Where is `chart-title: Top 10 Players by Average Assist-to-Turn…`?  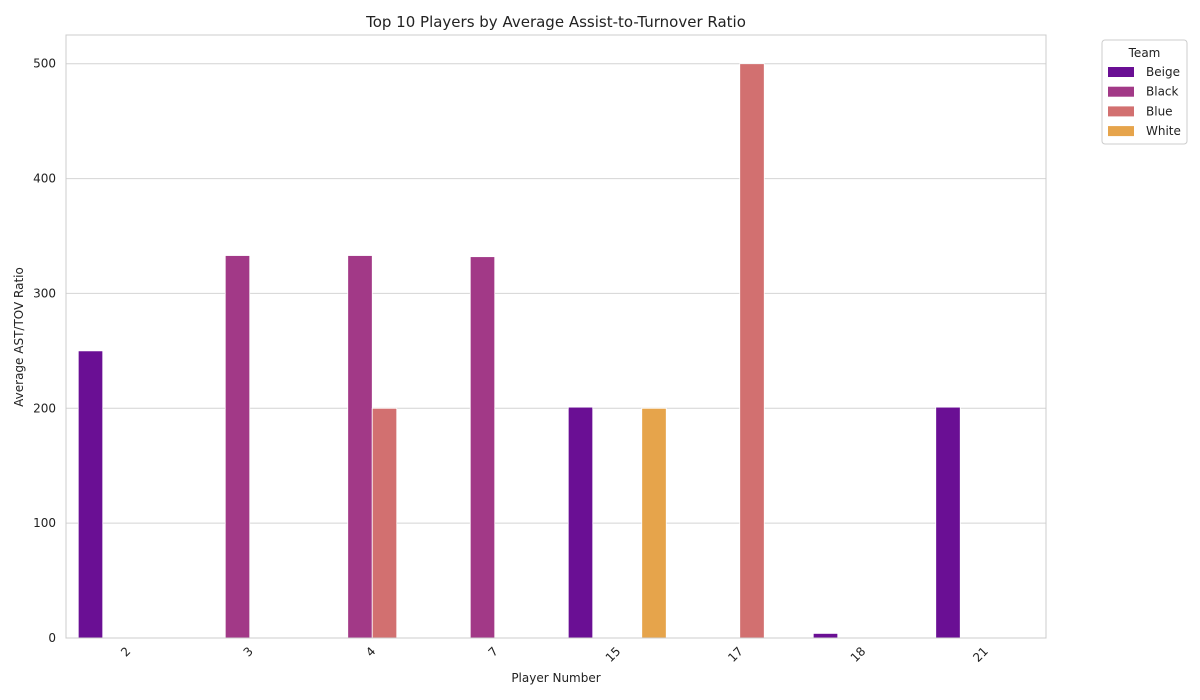 chart-title: Top 10 Players by Average Assist-to-Turn… is located at coordinates (555, 22).